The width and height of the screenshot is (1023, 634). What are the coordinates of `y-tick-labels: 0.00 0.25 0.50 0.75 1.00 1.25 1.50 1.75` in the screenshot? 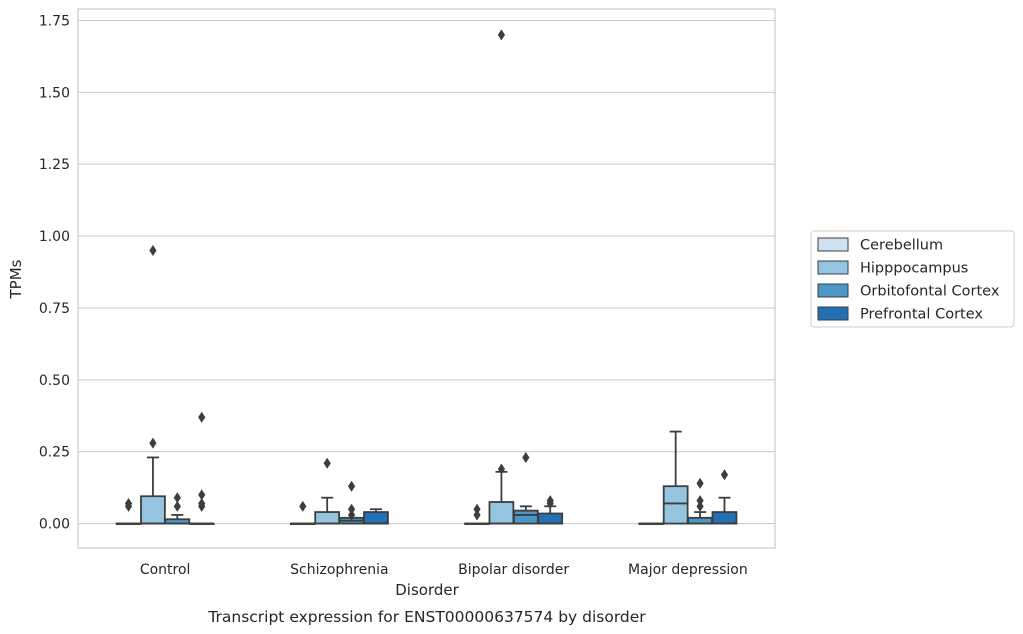 It's located at (54, 272).